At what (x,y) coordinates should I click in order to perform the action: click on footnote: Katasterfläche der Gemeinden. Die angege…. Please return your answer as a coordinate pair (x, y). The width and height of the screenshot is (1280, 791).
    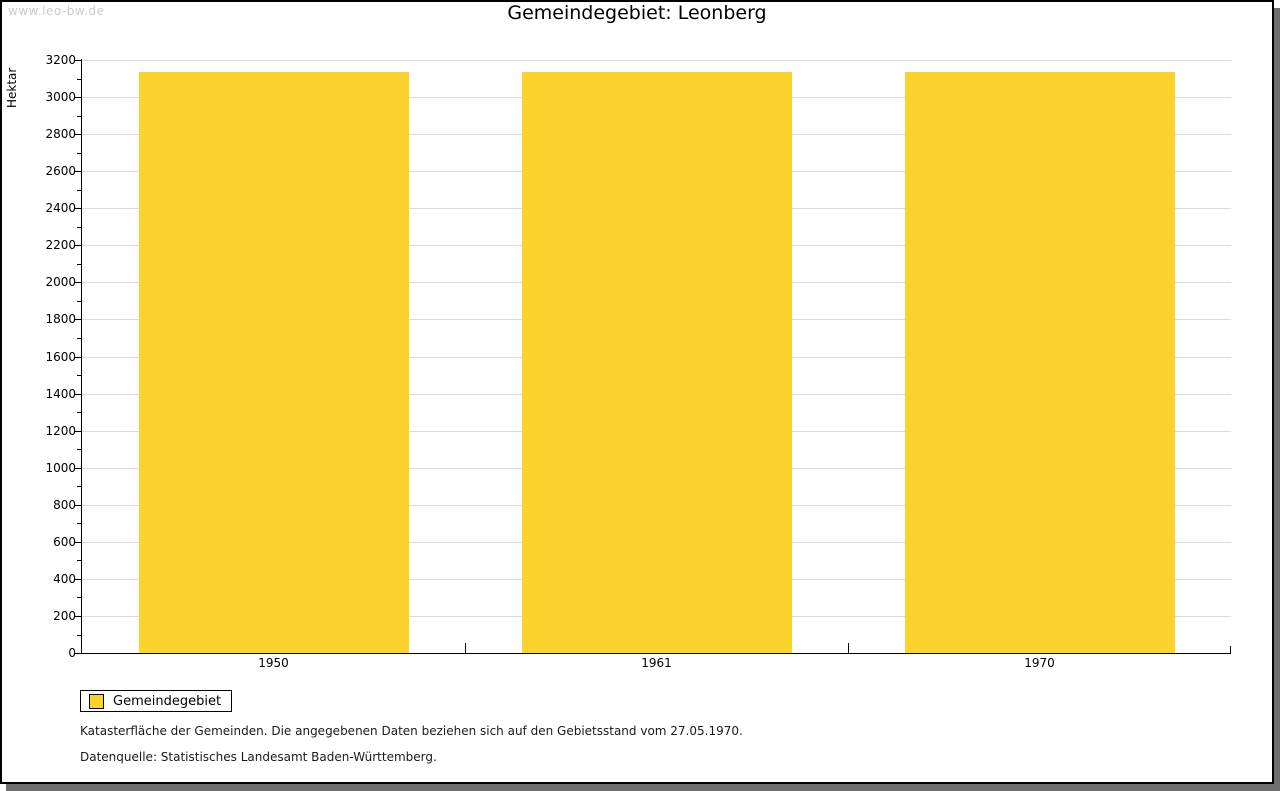
    Looking at the image, I should click on (411, 731).